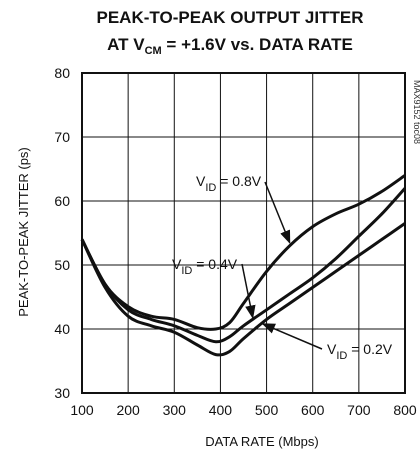  What do you see at coordinates (230, 17) in the screenshot?
I see `chart-title-line-1: PEAK-TO-PEAK OUTPUT JITTER` at bounding box center [230, 17].